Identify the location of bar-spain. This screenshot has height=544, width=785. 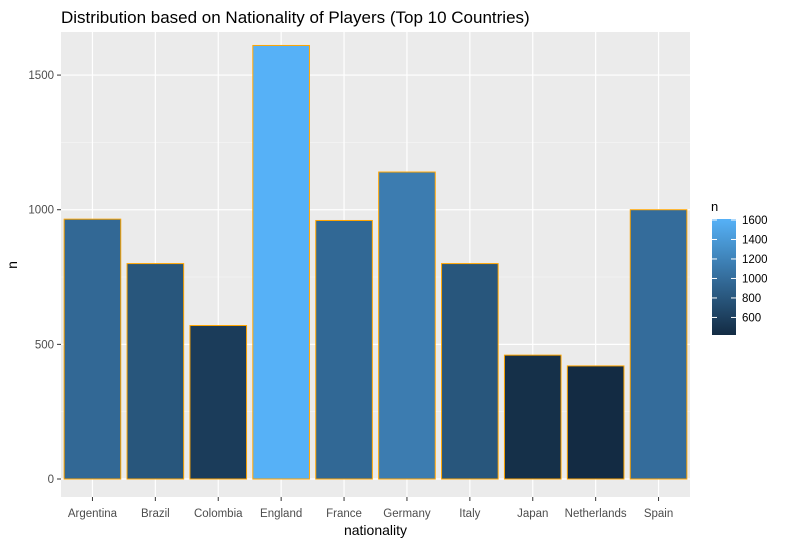
(658, 344).